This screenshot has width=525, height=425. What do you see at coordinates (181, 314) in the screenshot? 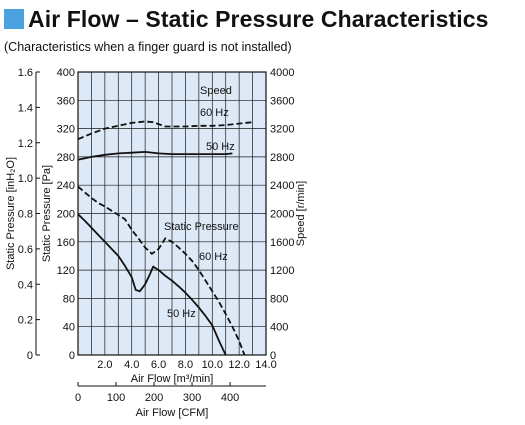
I see `annotation-pressure-50hz: 50 Hz` at bounding box center [181, 314].